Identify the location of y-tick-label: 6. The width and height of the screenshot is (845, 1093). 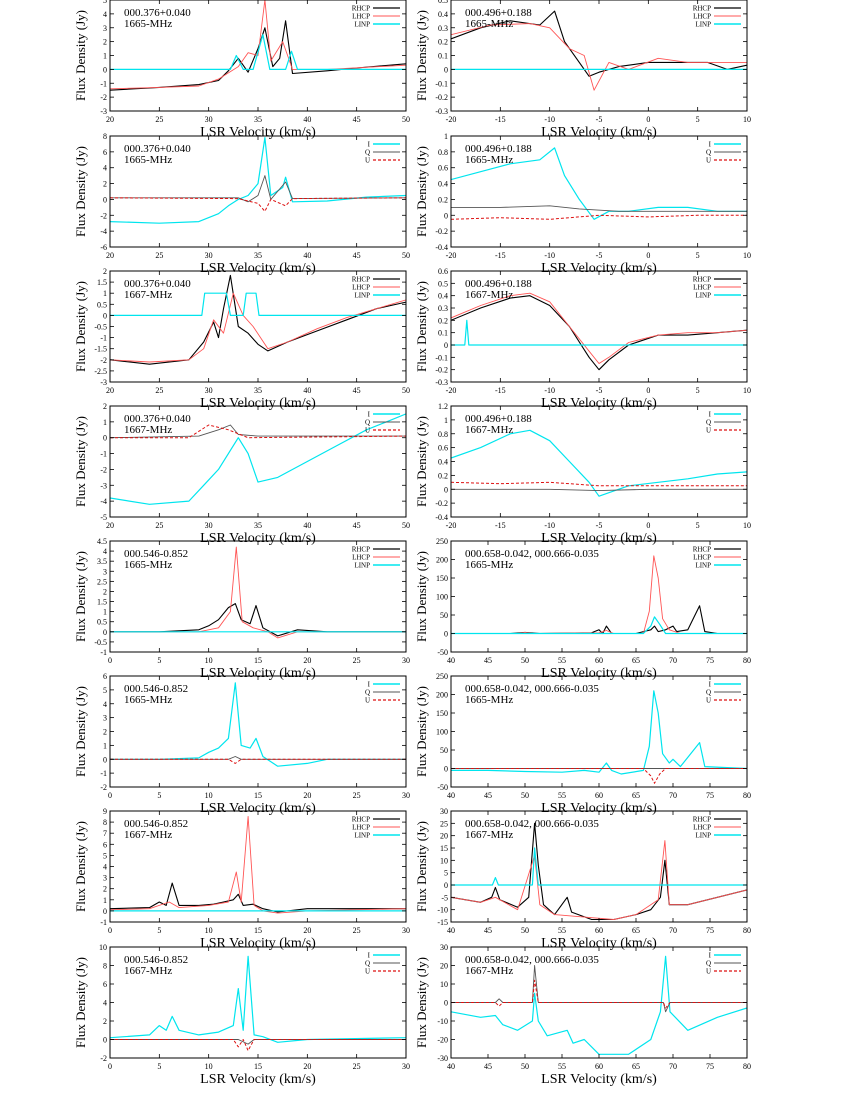
(105, 676).